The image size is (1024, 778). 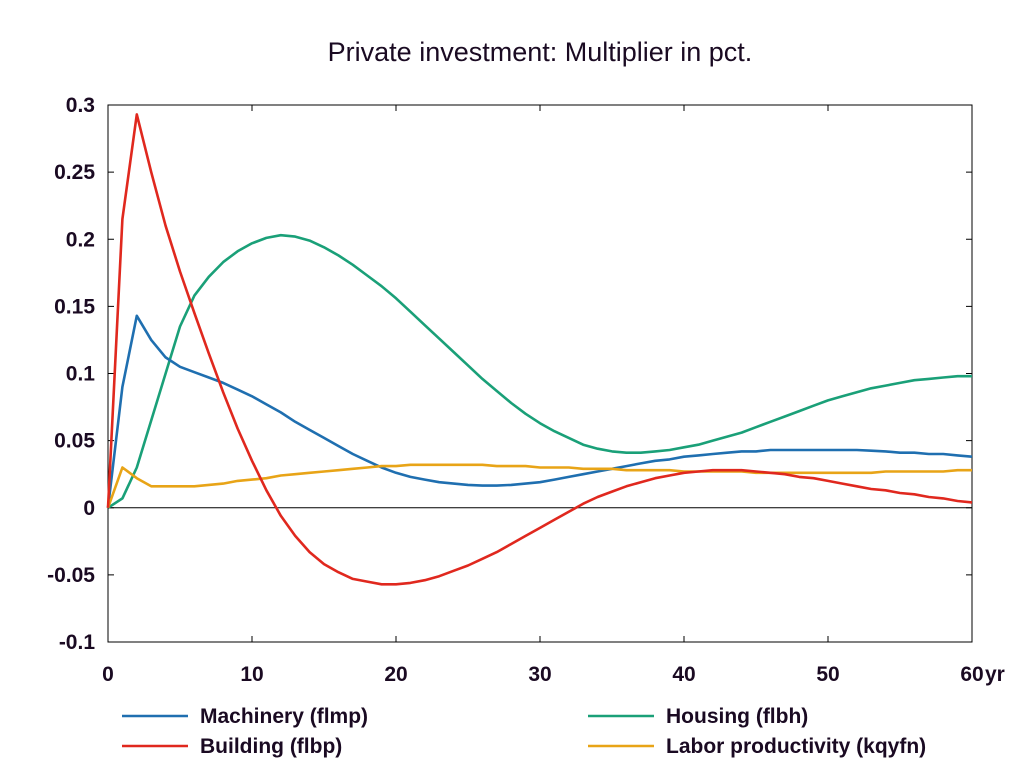 What do you see at coordinates (737, 716) in the screenshot?
I see `legend-label: Housing (flbh)` at bounding box center [737, 716].